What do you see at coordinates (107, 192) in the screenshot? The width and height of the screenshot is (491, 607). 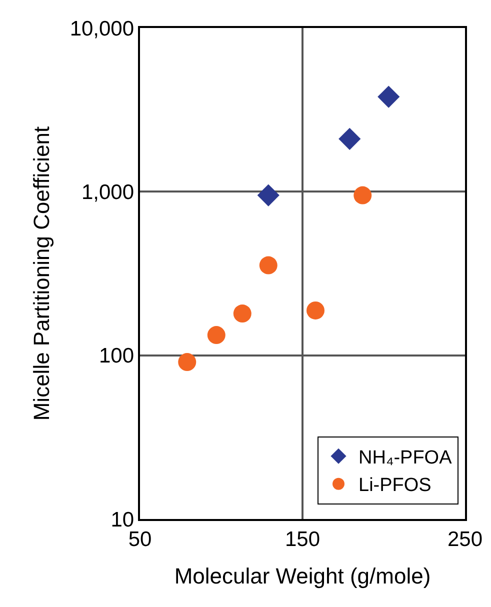 I see `y-tick-label: 1,000` at bounding box center [107, 192].